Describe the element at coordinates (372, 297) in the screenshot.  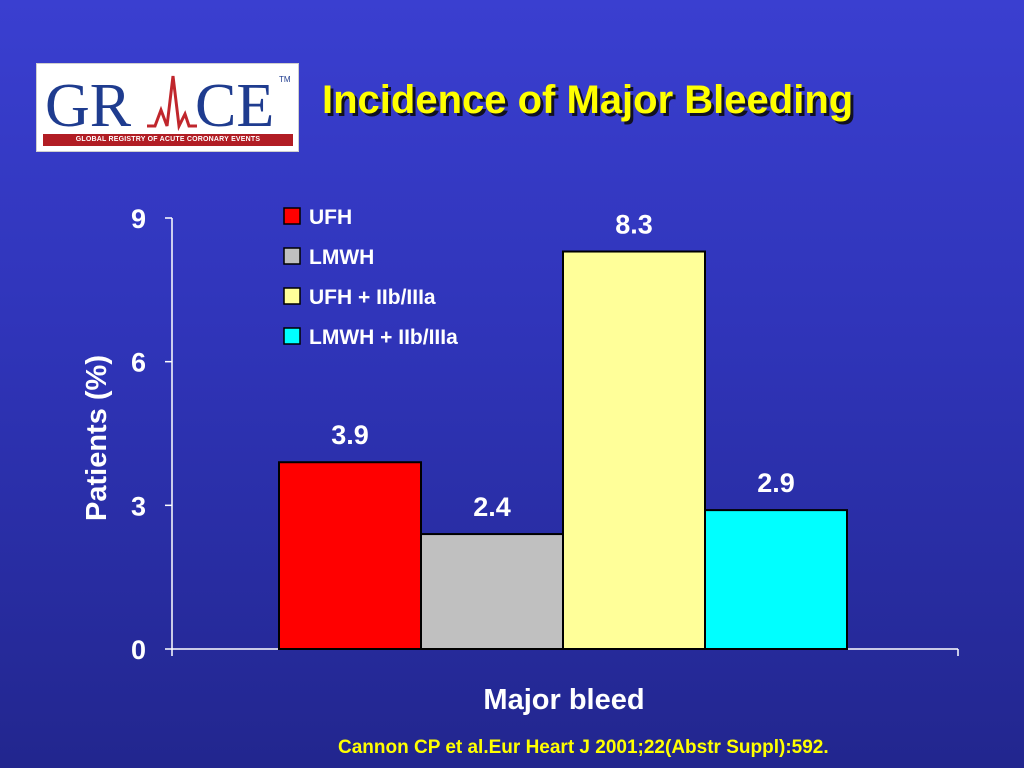
I see `legend-label: UFH + IIb/IIIa` at that location.